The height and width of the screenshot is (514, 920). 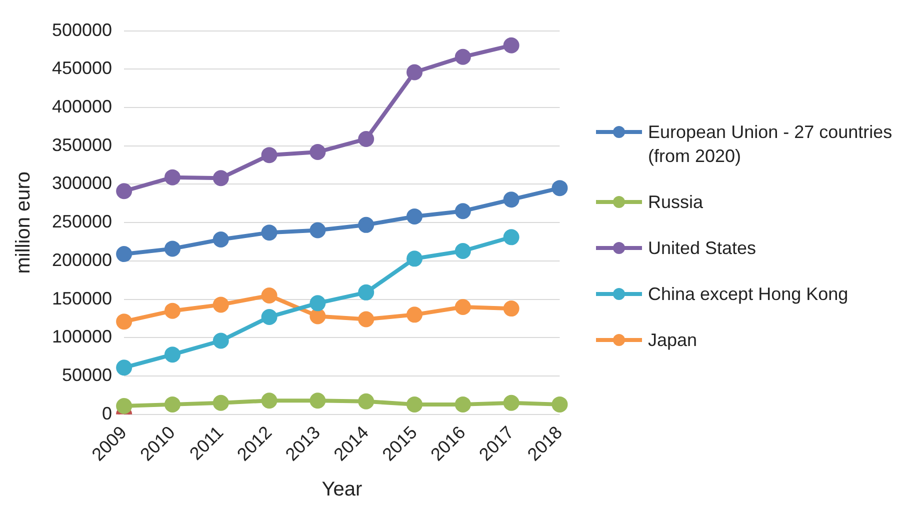 I want to click on legend-label: United States, so click(x=702, y=248).